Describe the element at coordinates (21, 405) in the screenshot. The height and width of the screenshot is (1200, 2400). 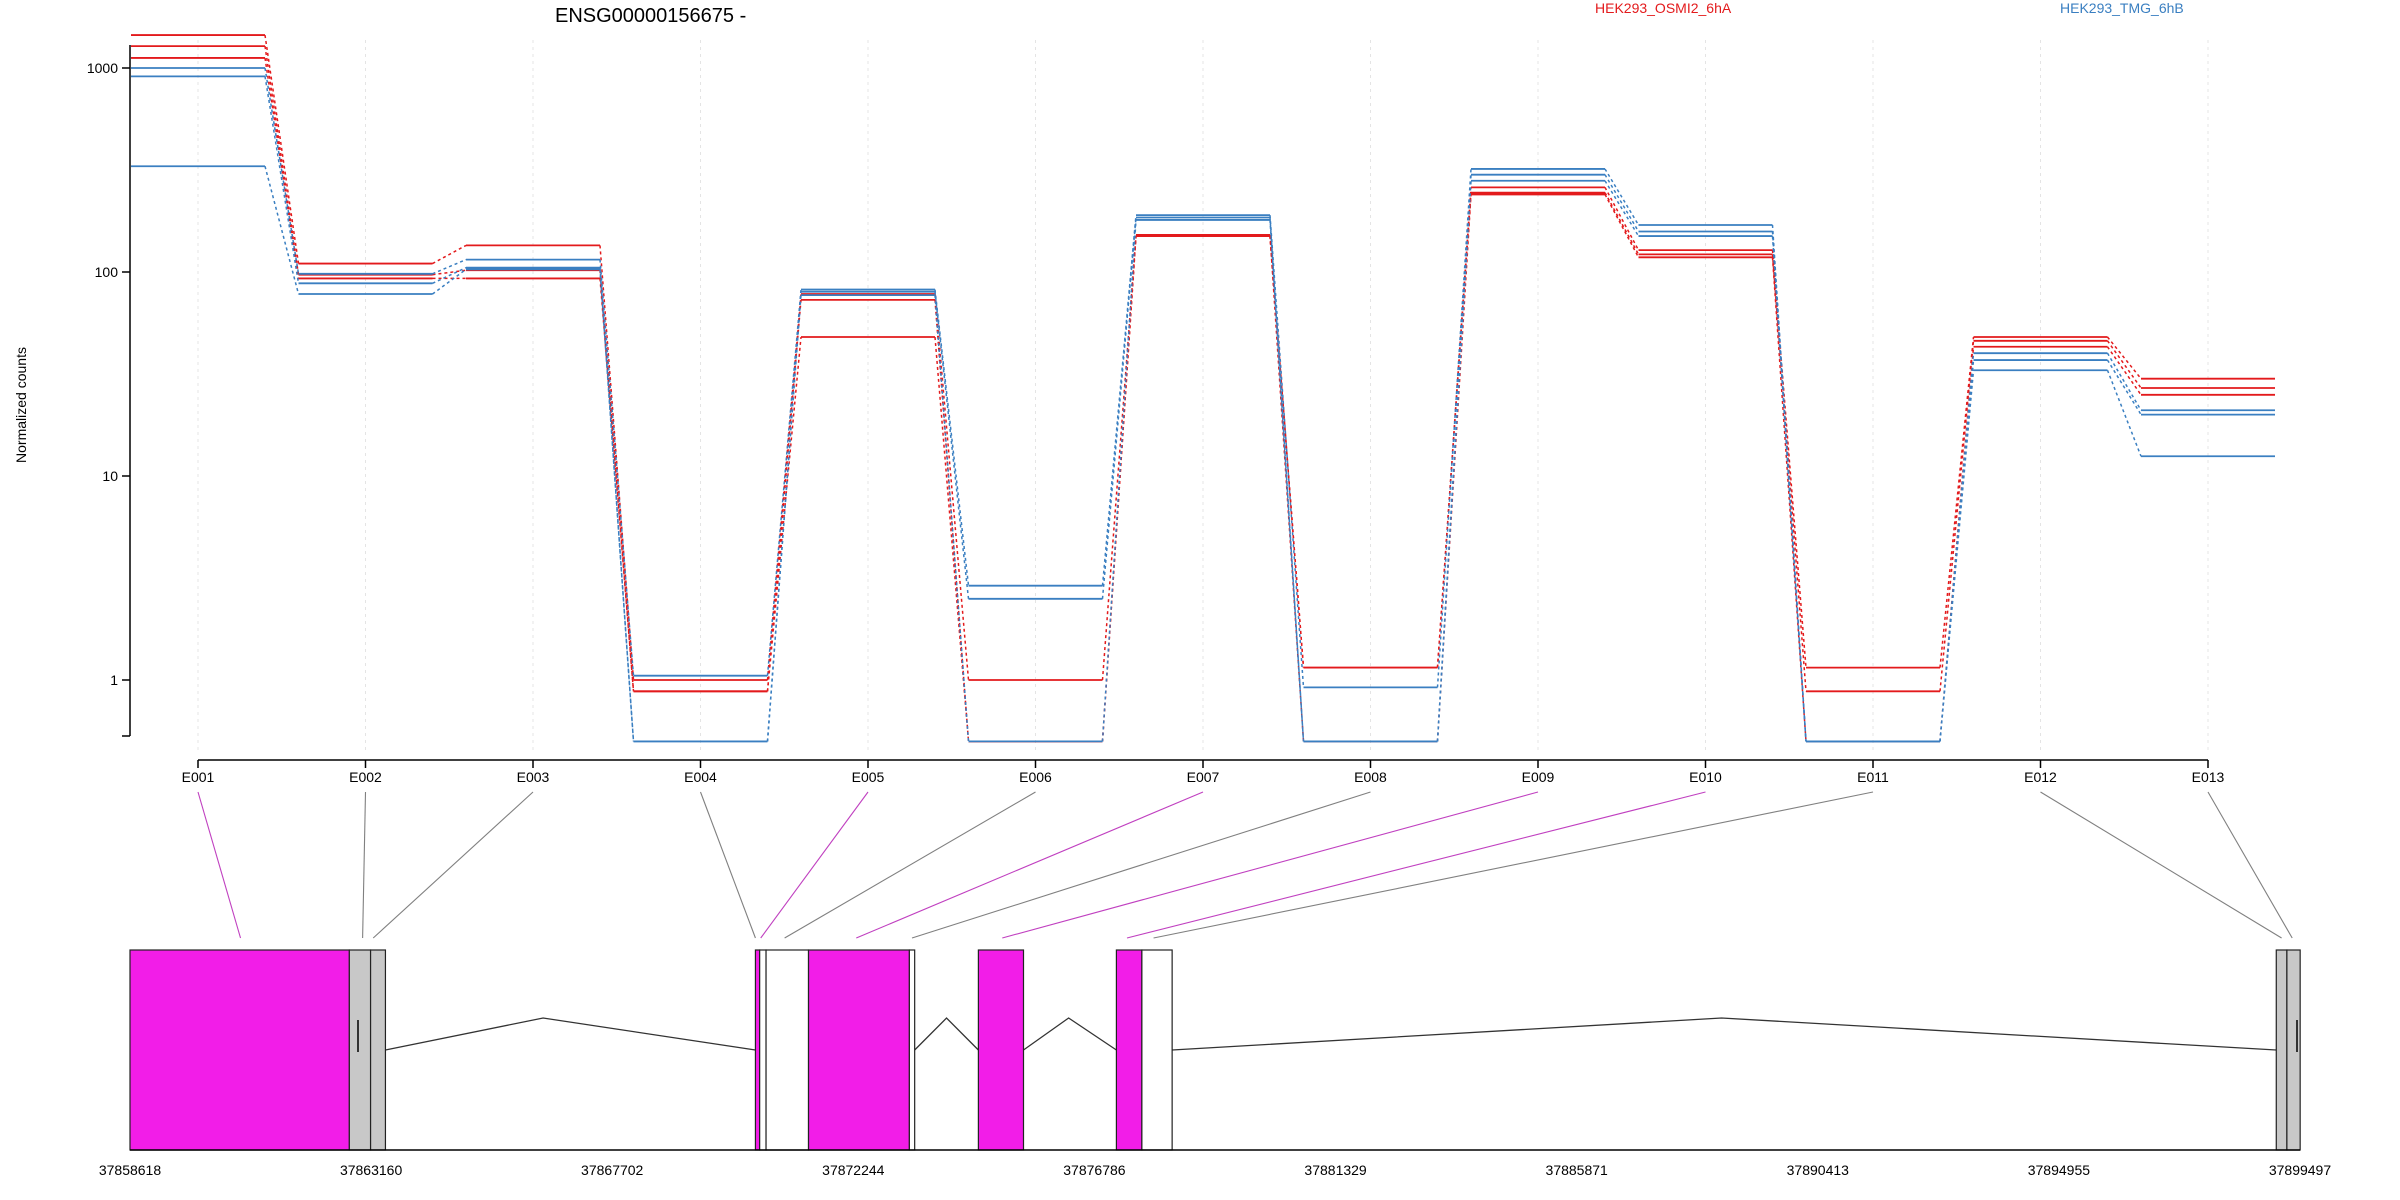
I see `y-axis-label: Normalized counts` at that location.